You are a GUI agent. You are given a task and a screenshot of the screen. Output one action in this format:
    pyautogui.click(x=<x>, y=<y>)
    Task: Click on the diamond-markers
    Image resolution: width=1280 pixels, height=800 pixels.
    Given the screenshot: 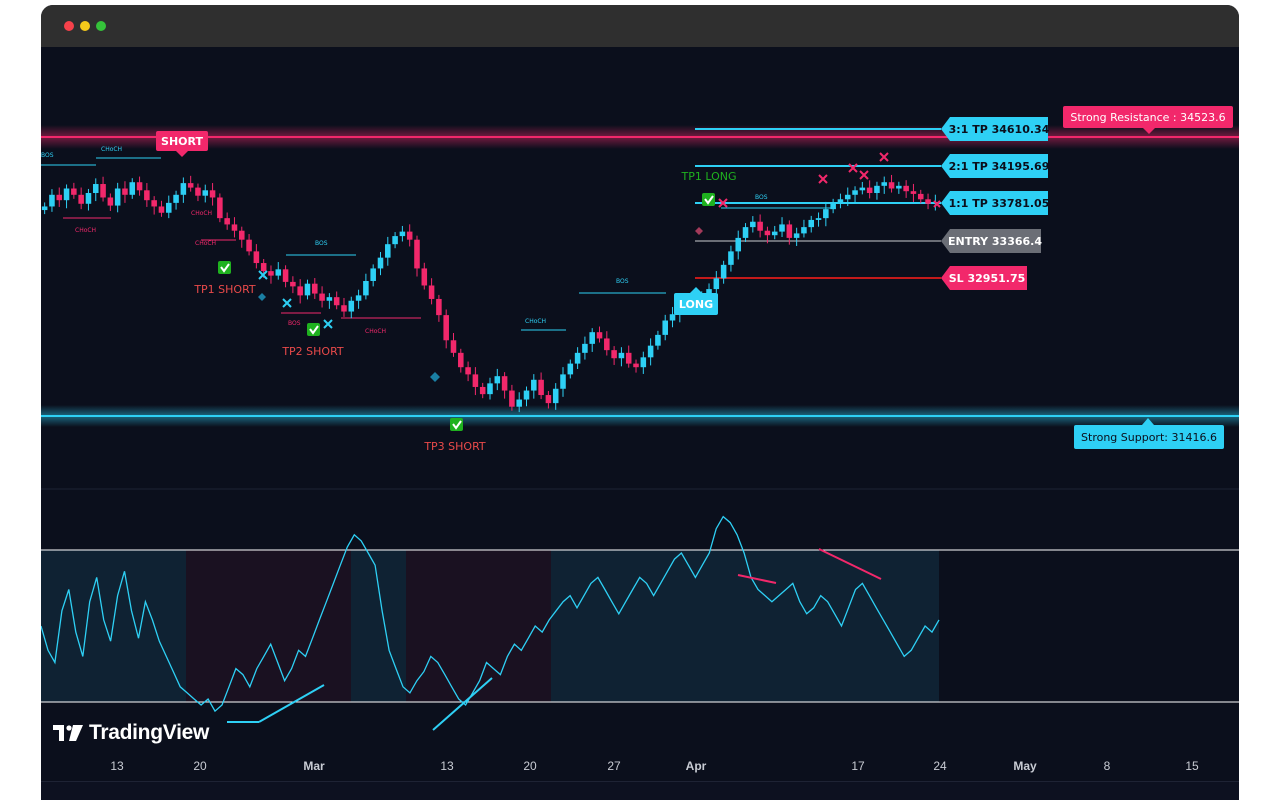 What is the action you would take?
    pyautogui.click(x=480, y=304)
    